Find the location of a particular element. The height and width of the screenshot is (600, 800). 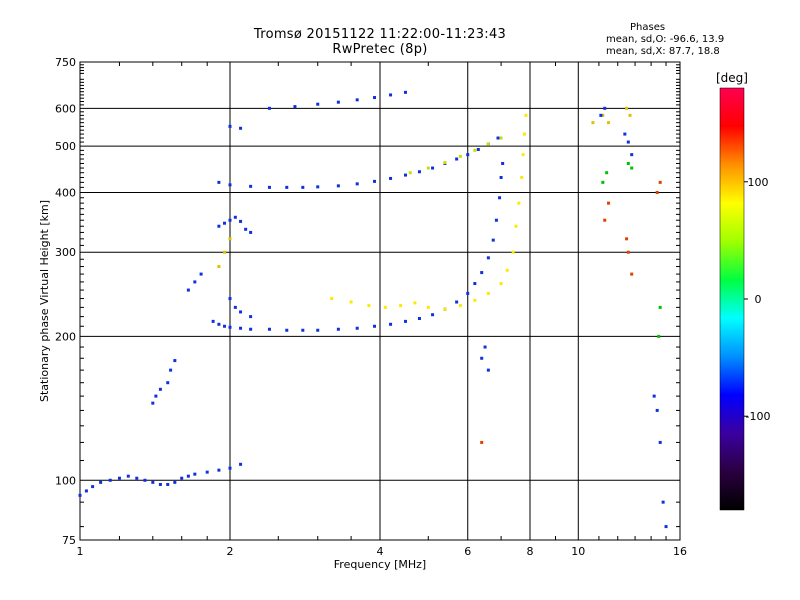

x-axis-label: Frequency [MHz] is located at coordinates (380, 564).